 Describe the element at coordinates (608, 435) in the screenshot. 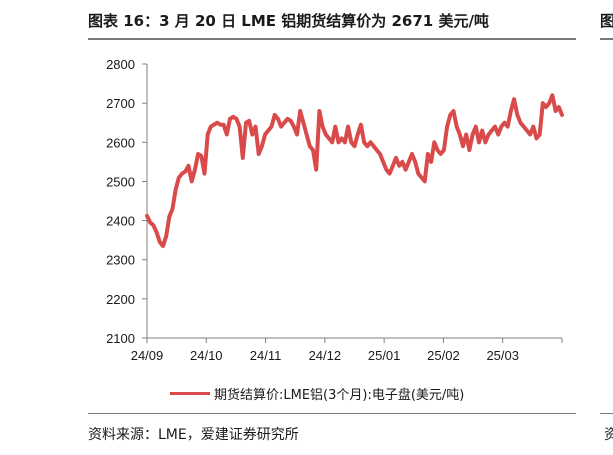

I see `adjacent-source-fragment: 资` at that location.